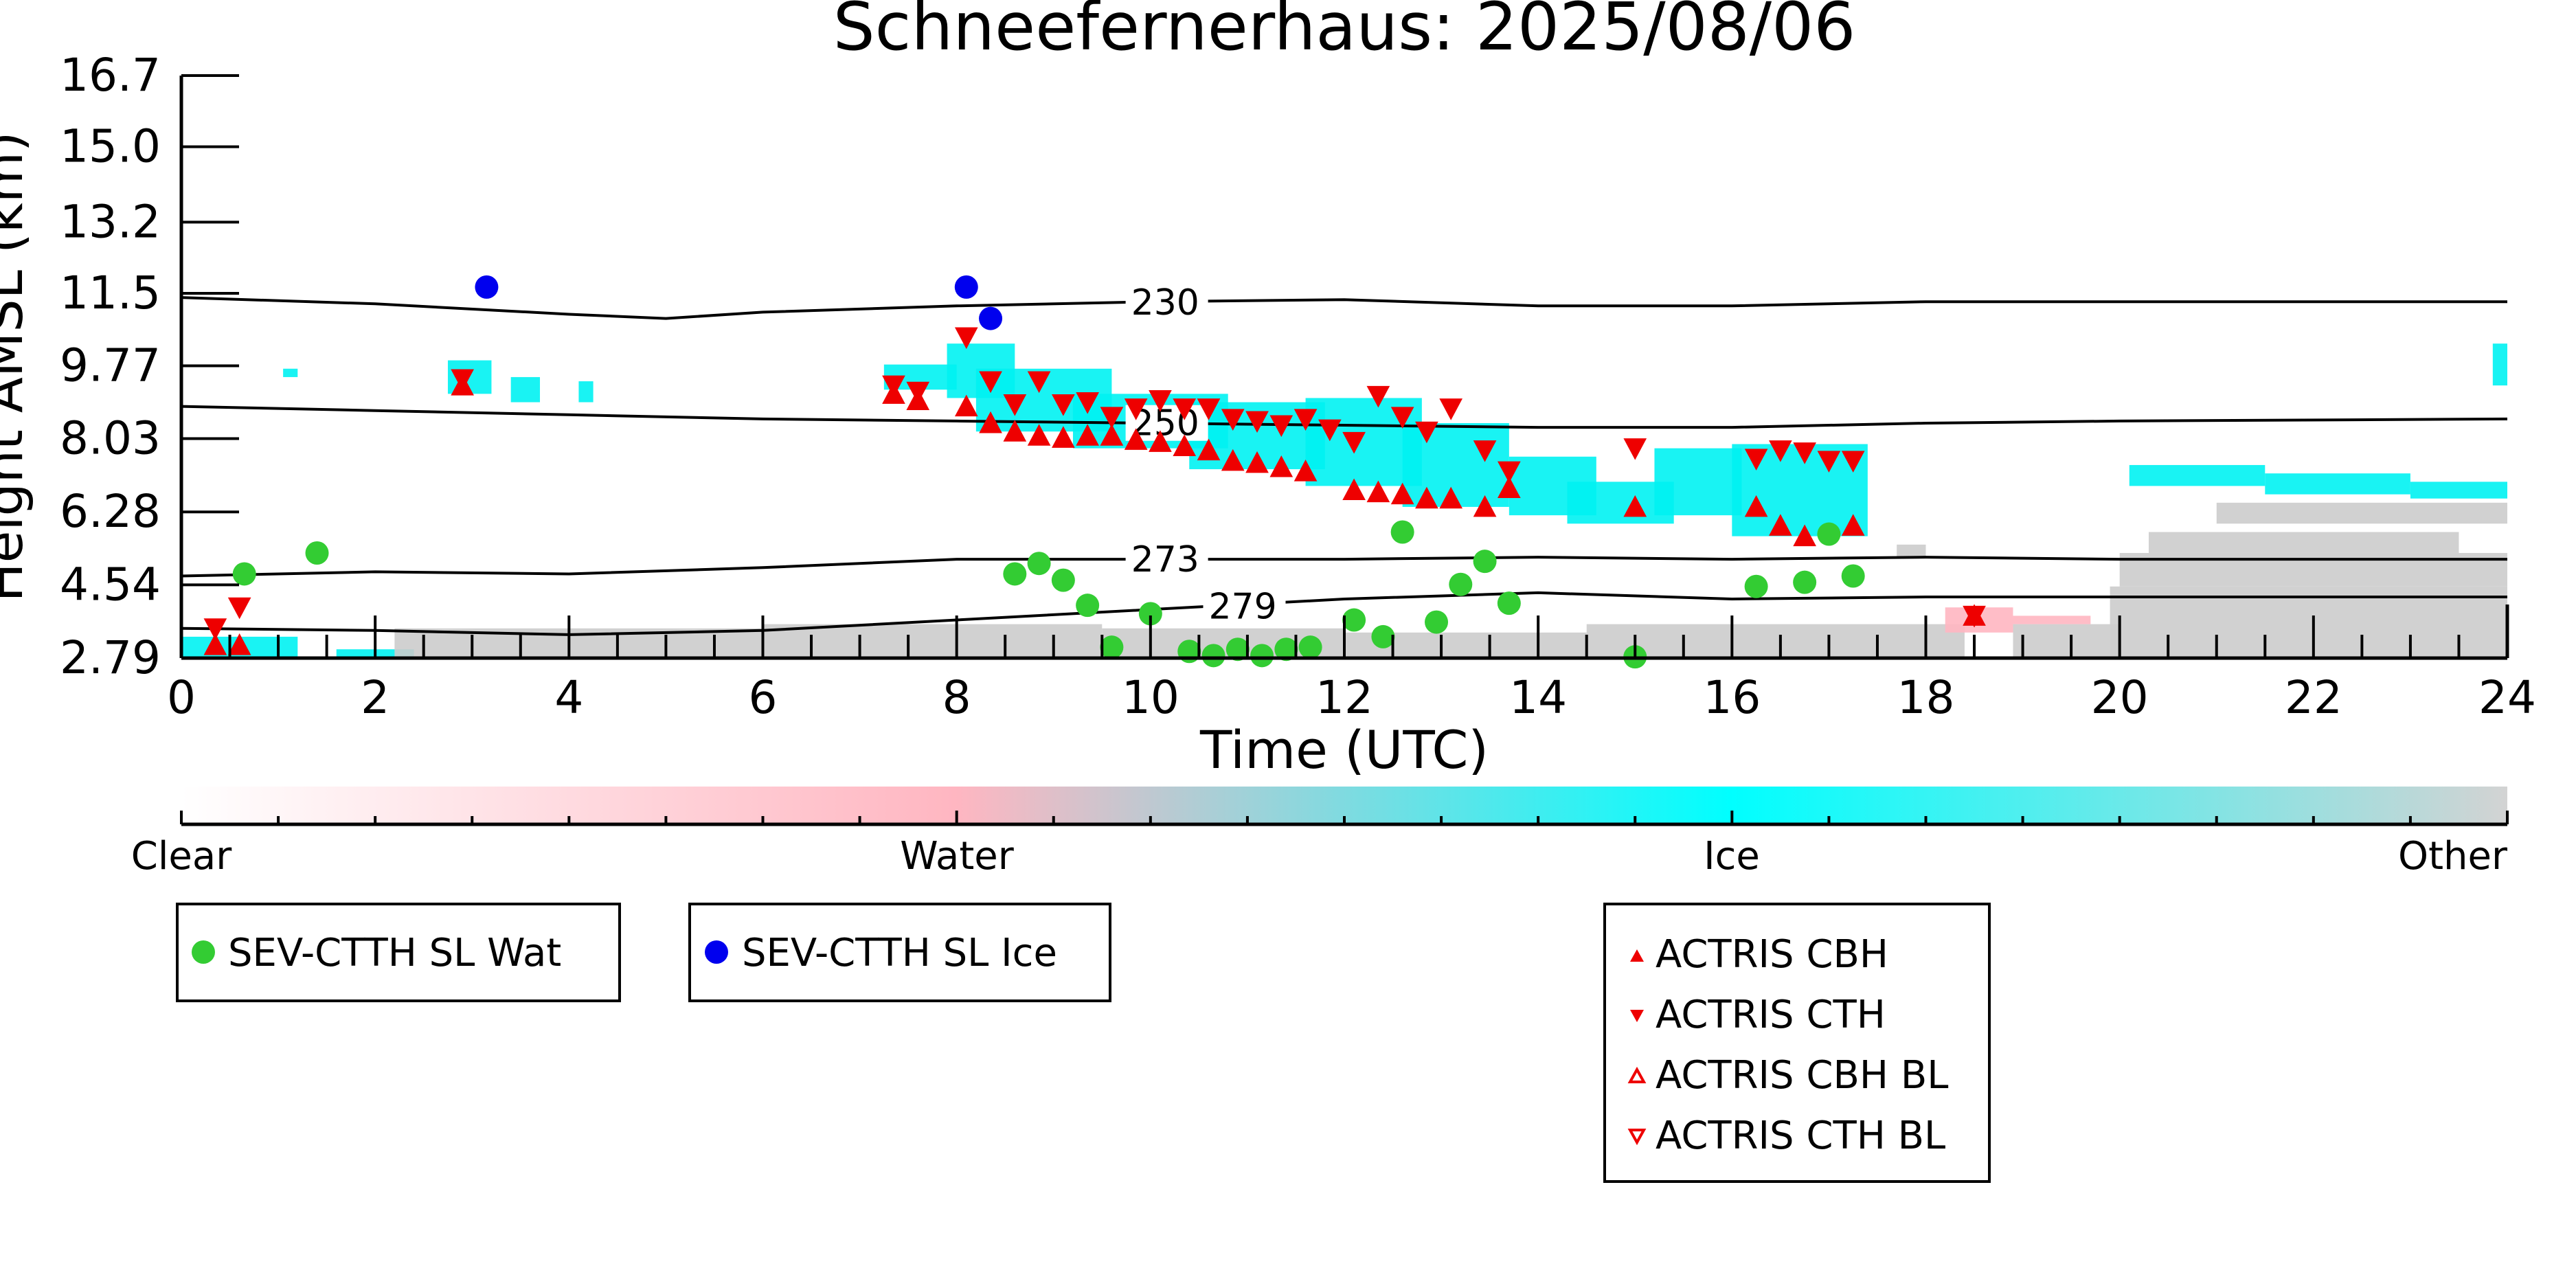 Image resolution: width=2576 pixels, height=1288 pixels. I want to click on contour-label-279: 279, so click(1242, 607).